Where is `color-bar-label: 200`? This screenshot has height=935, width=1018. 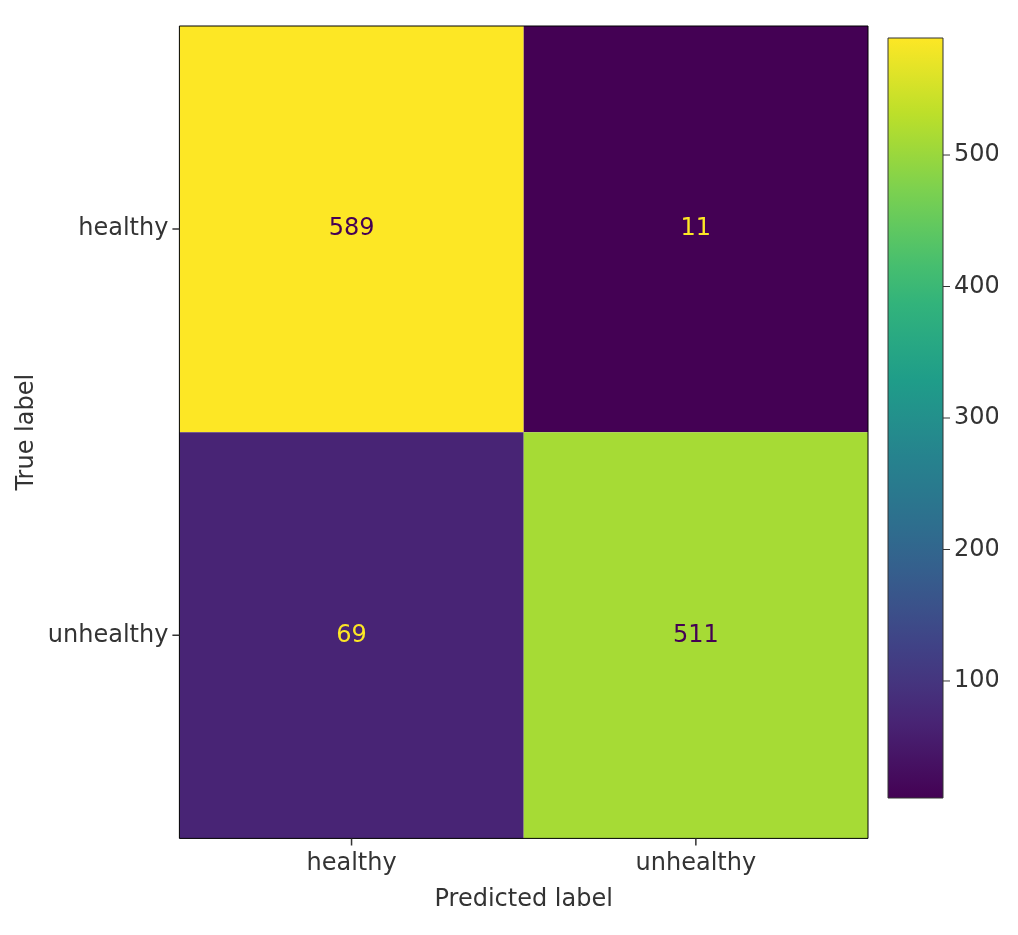
color-bar-label: 200 is located at coordinates (977, 547).